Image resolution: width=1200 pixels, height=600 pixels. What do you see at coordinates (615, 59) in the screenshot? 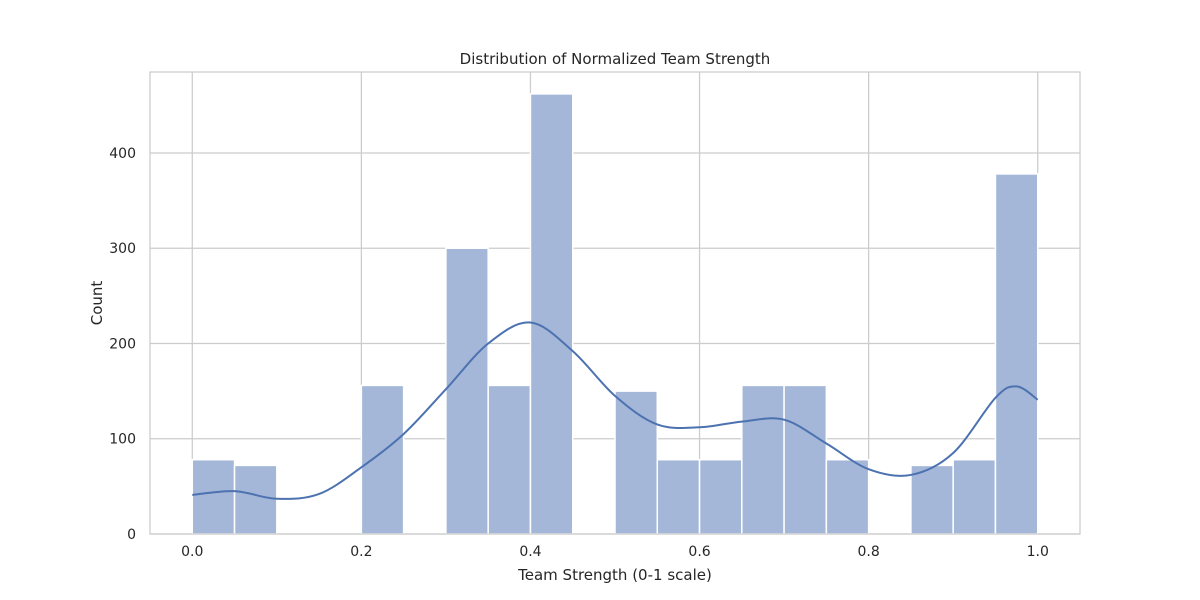
I see `chart-title: Distribution of Normalized Team Strength` at bounding box center [615, 59].